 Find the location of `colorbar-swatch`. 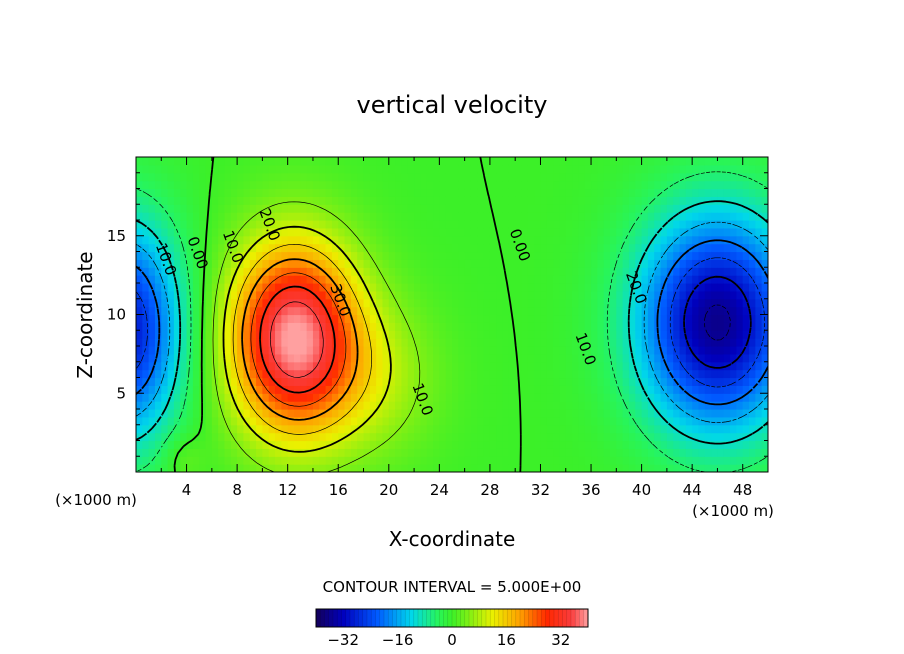

colorbar-swatch is located at coordinates (467, 618).